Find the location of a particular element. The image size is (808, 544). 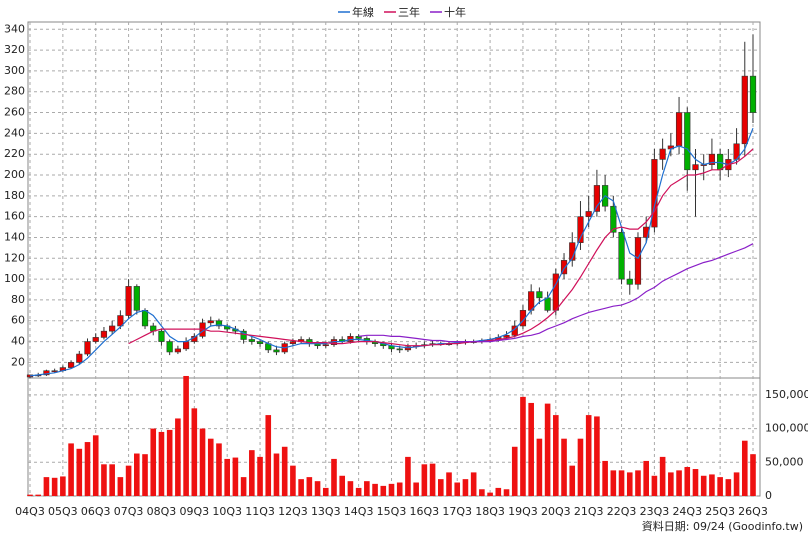

y-tick-label: 180 is located at coordinates (14, 195).